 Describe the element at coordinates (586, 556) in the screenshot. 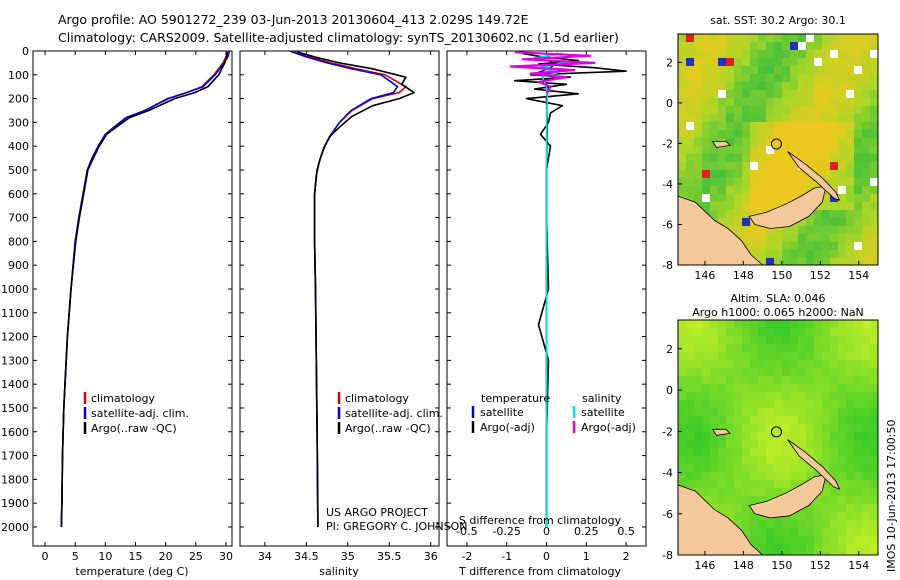

I see `xtick-label: 1` at that location.